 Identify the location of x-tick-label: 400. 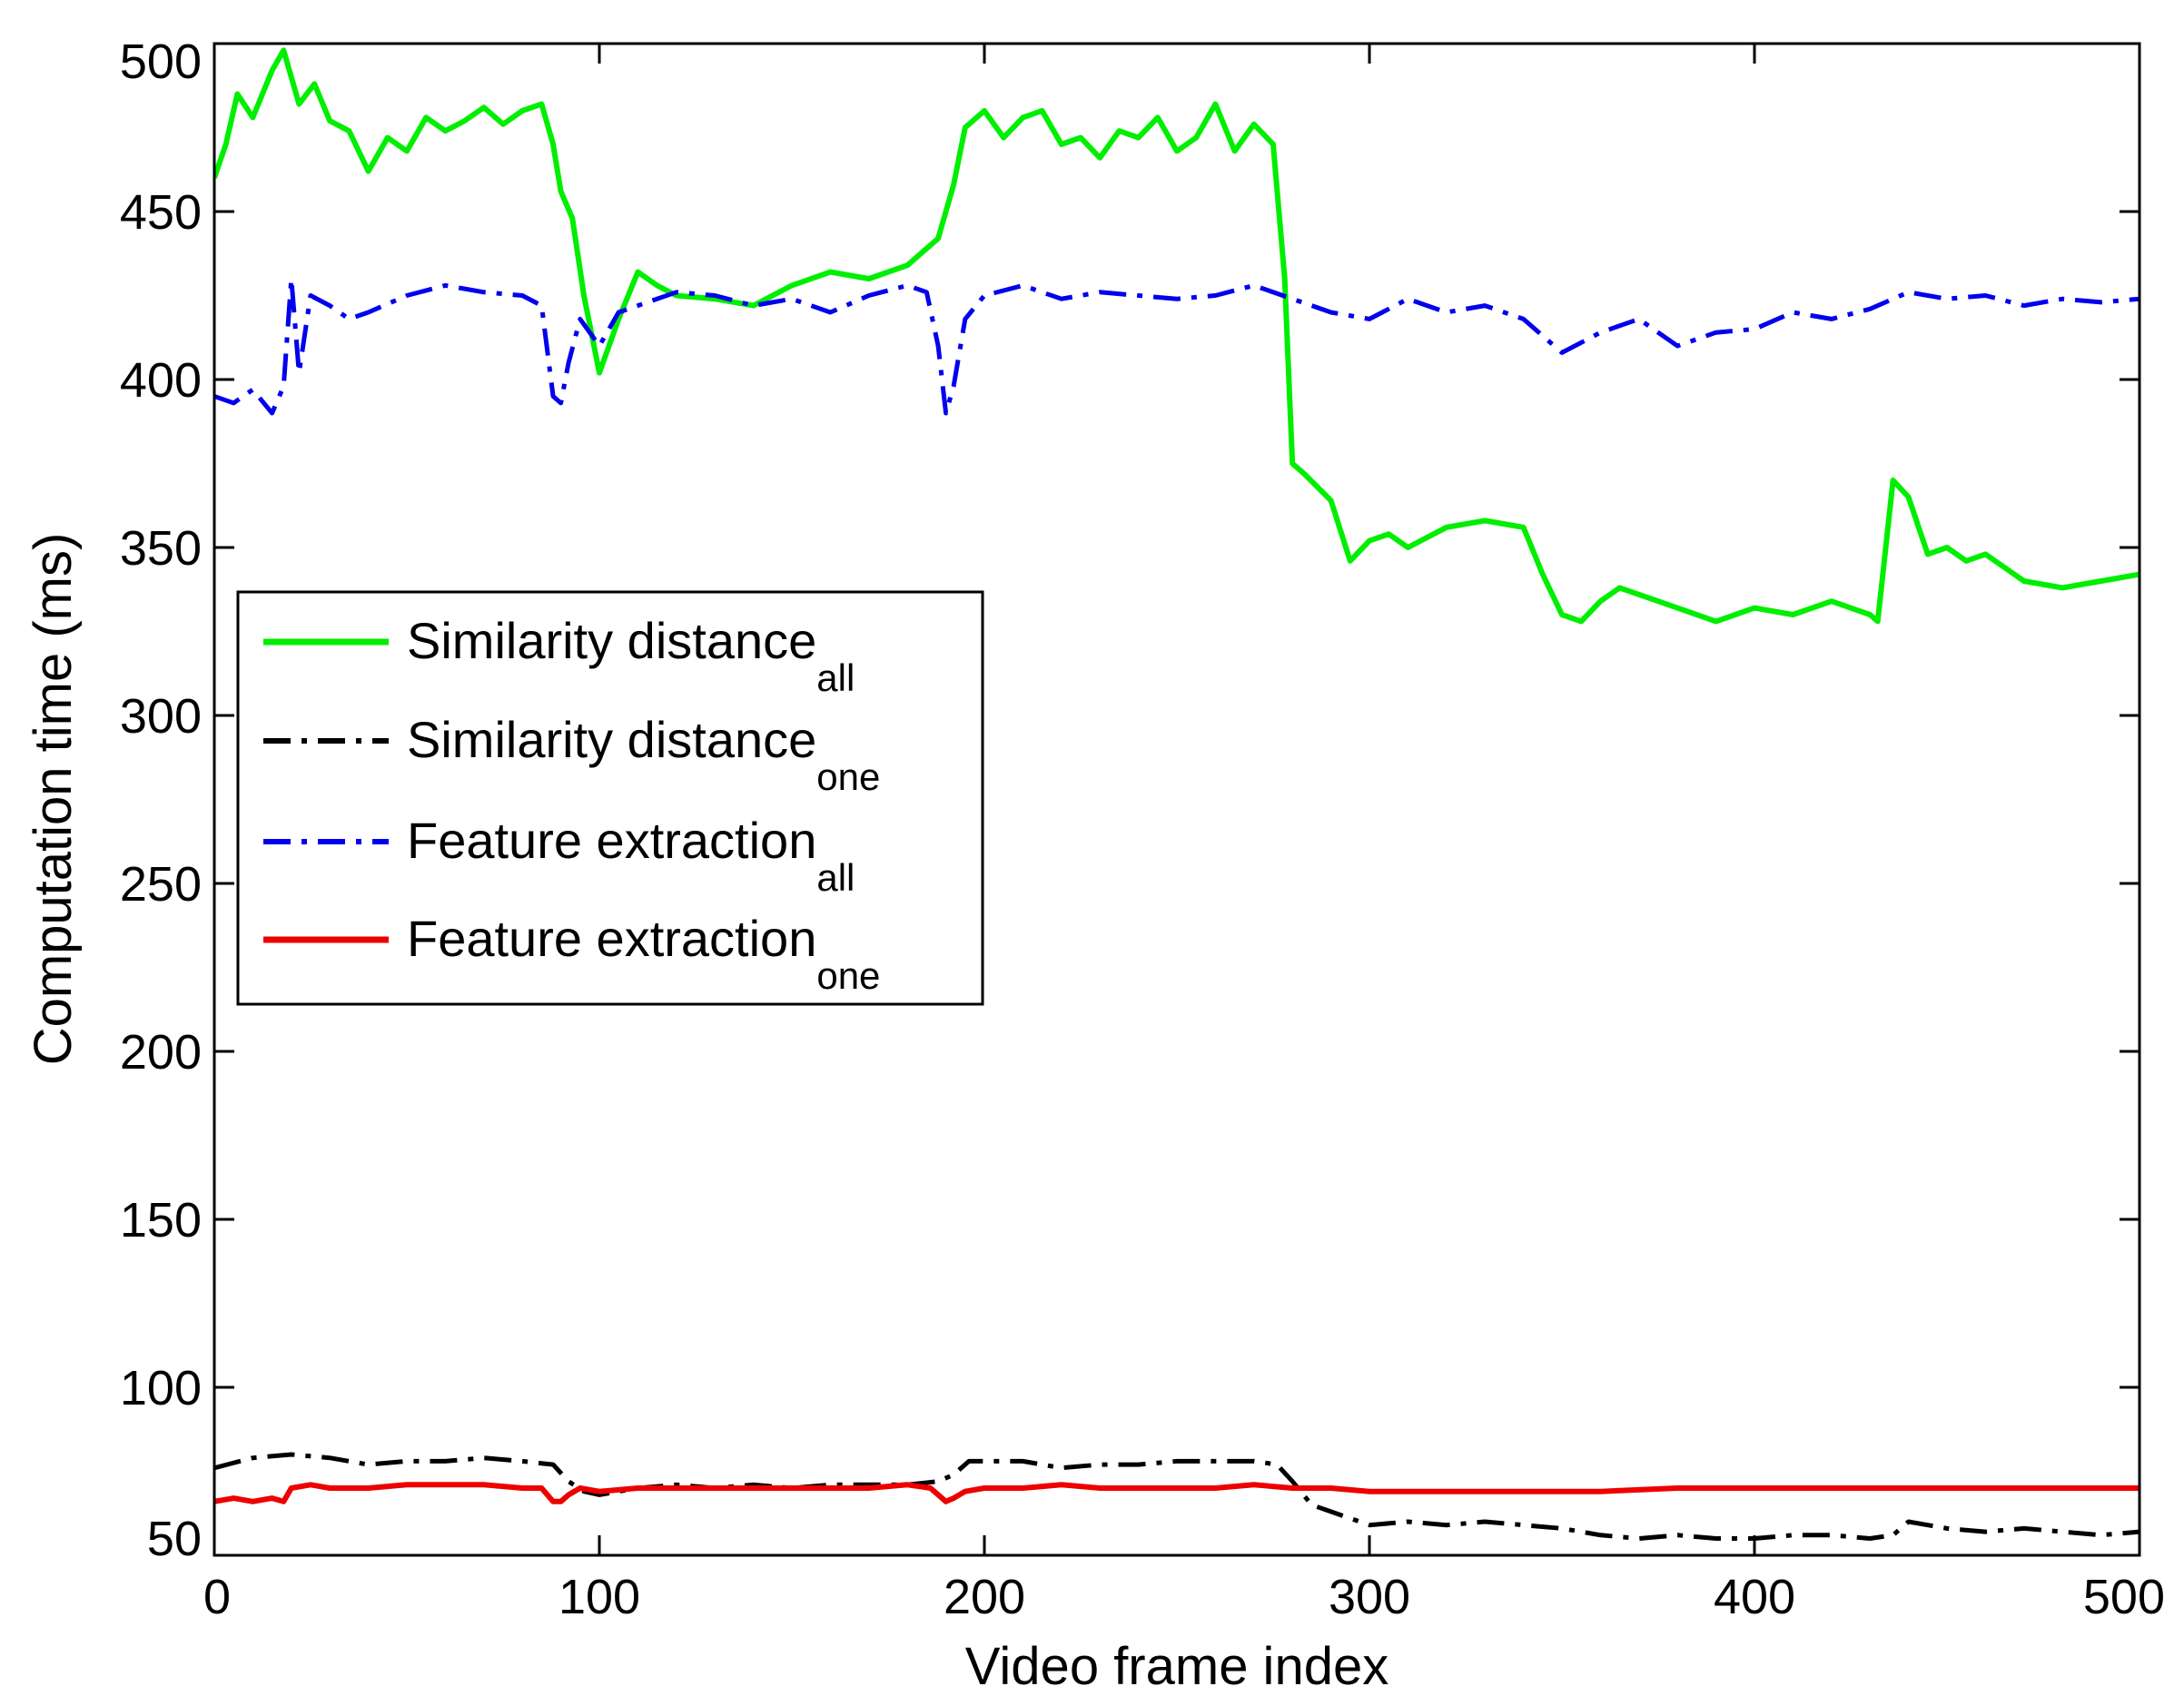
(1755, 1597).